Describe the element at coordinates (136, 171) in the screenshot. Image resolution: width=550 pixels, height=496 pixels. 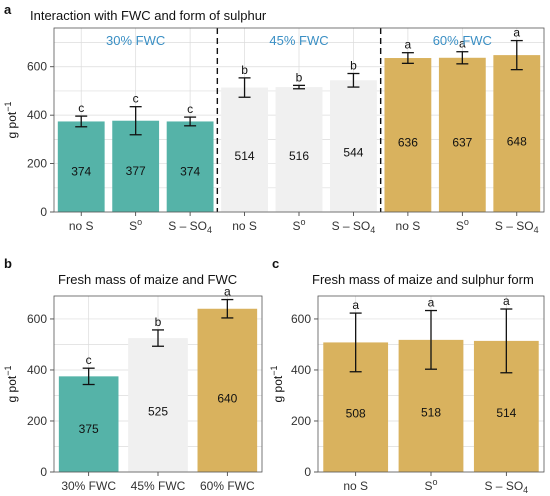
I see `bar-value-label: 377` at that location.